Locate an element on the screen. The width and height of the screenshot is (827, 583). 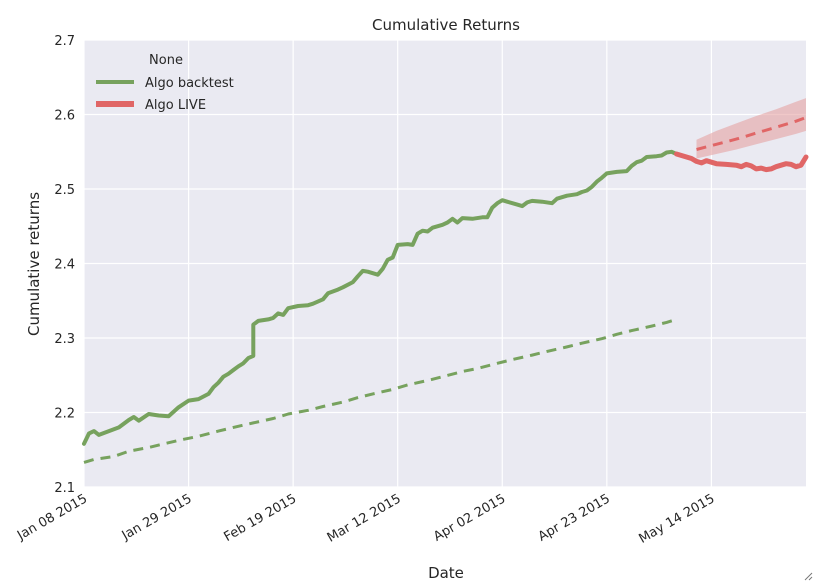
y-axis-ticks: 2.1 2.2 2.3 2.4 2.5 2.6 2.7 is located at coordinates (64, 265).